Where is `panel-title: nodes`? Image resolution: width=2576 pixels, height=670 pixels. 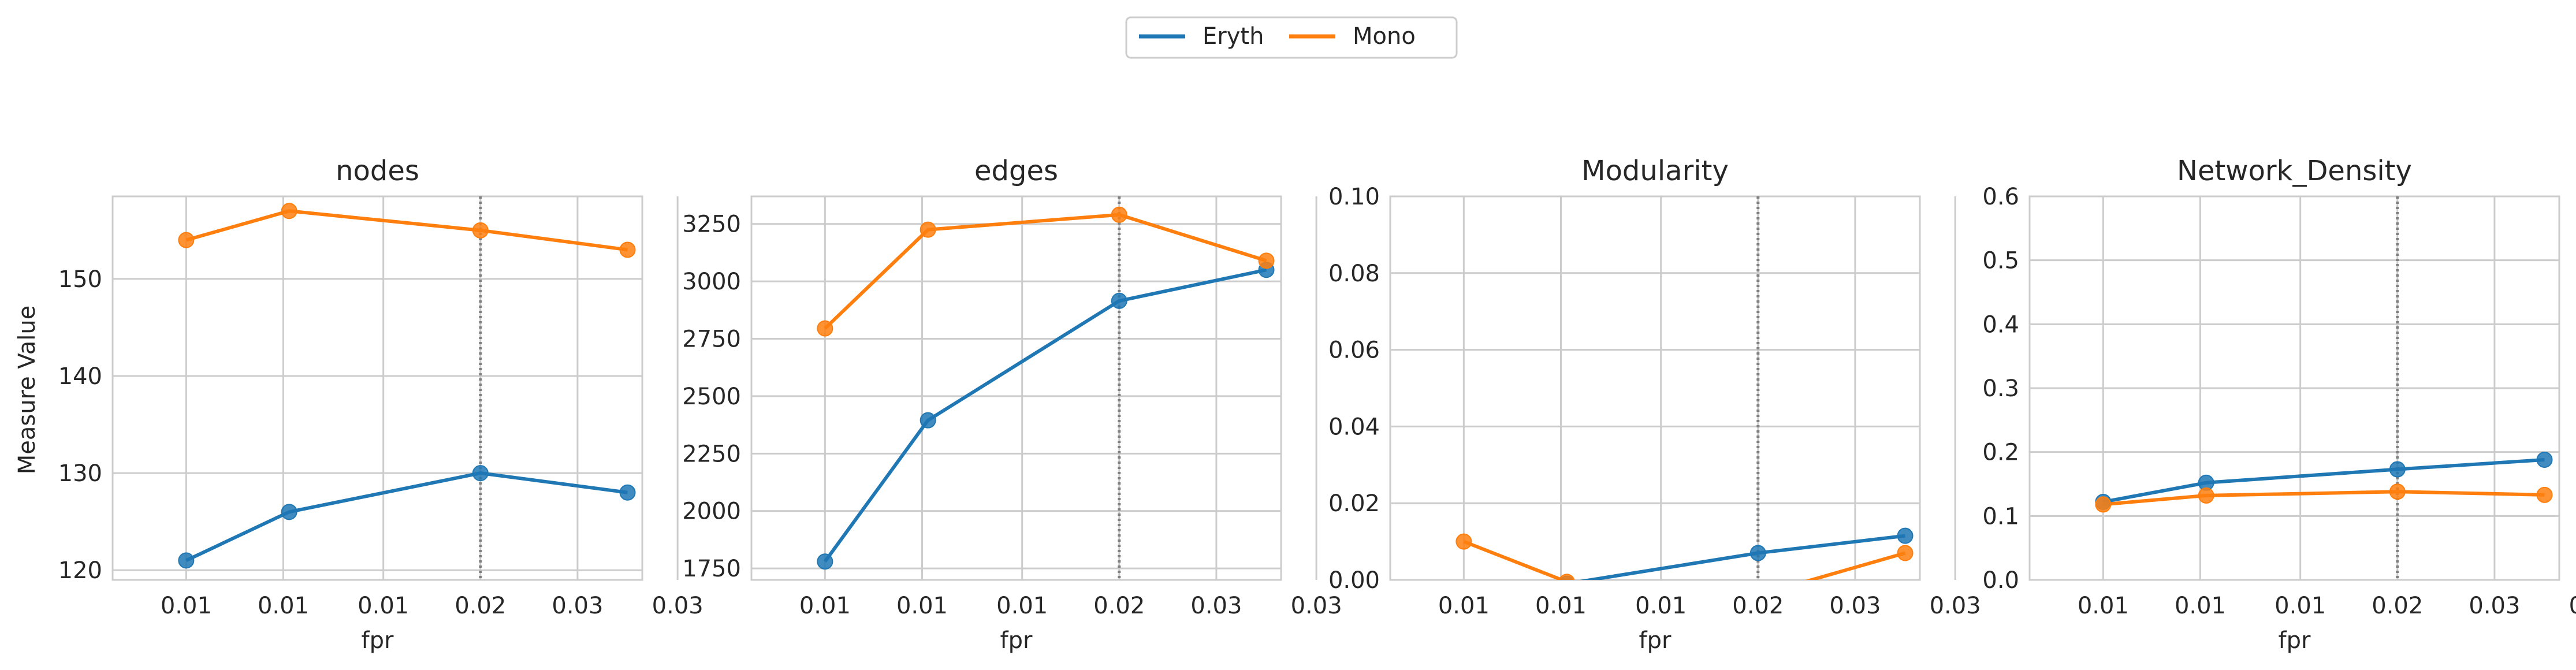
panel-title: nodes is located at coordinates (377, 171).